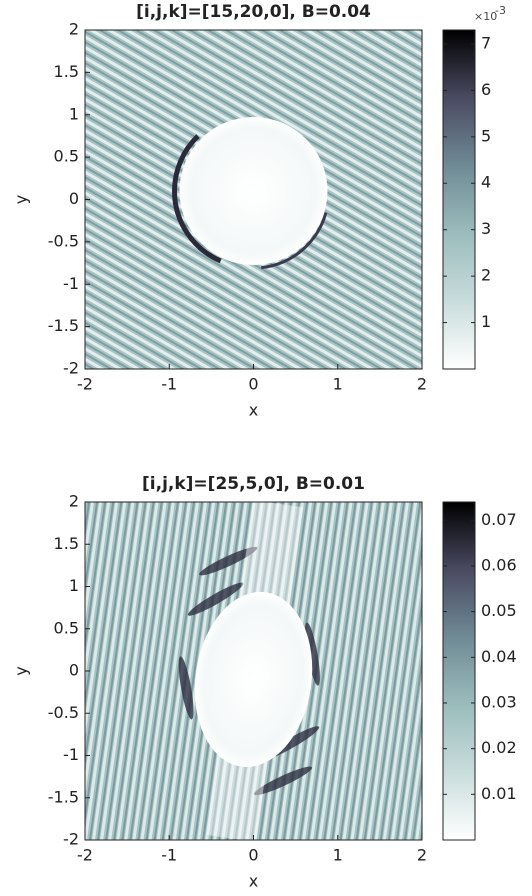 The image size is (532, 896). What do you see at coordinates (486, 275) in the screenshot?
I see `colorbar-tick-label: 2` at bounding box center [486, 275].